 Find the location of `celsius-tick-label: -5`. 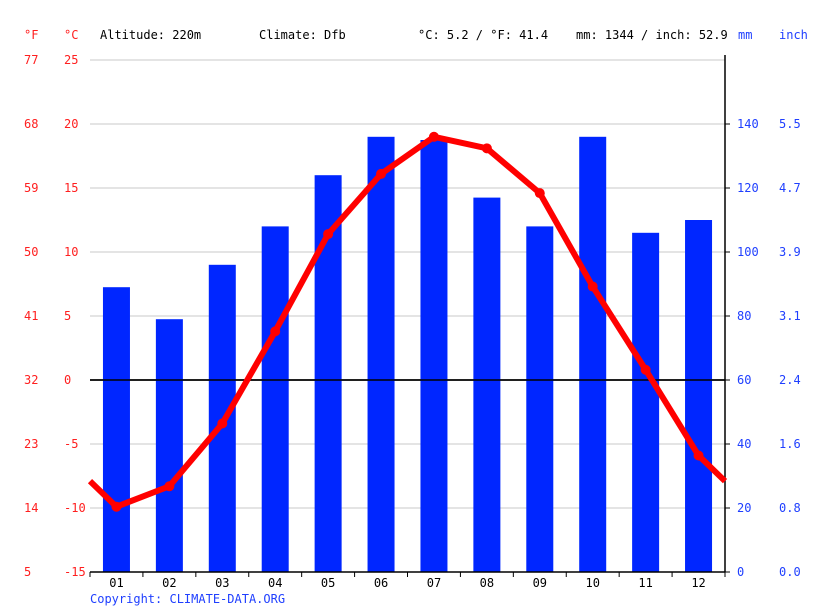

celsius-tick-label: -5 is located at coordinates (71, 444).